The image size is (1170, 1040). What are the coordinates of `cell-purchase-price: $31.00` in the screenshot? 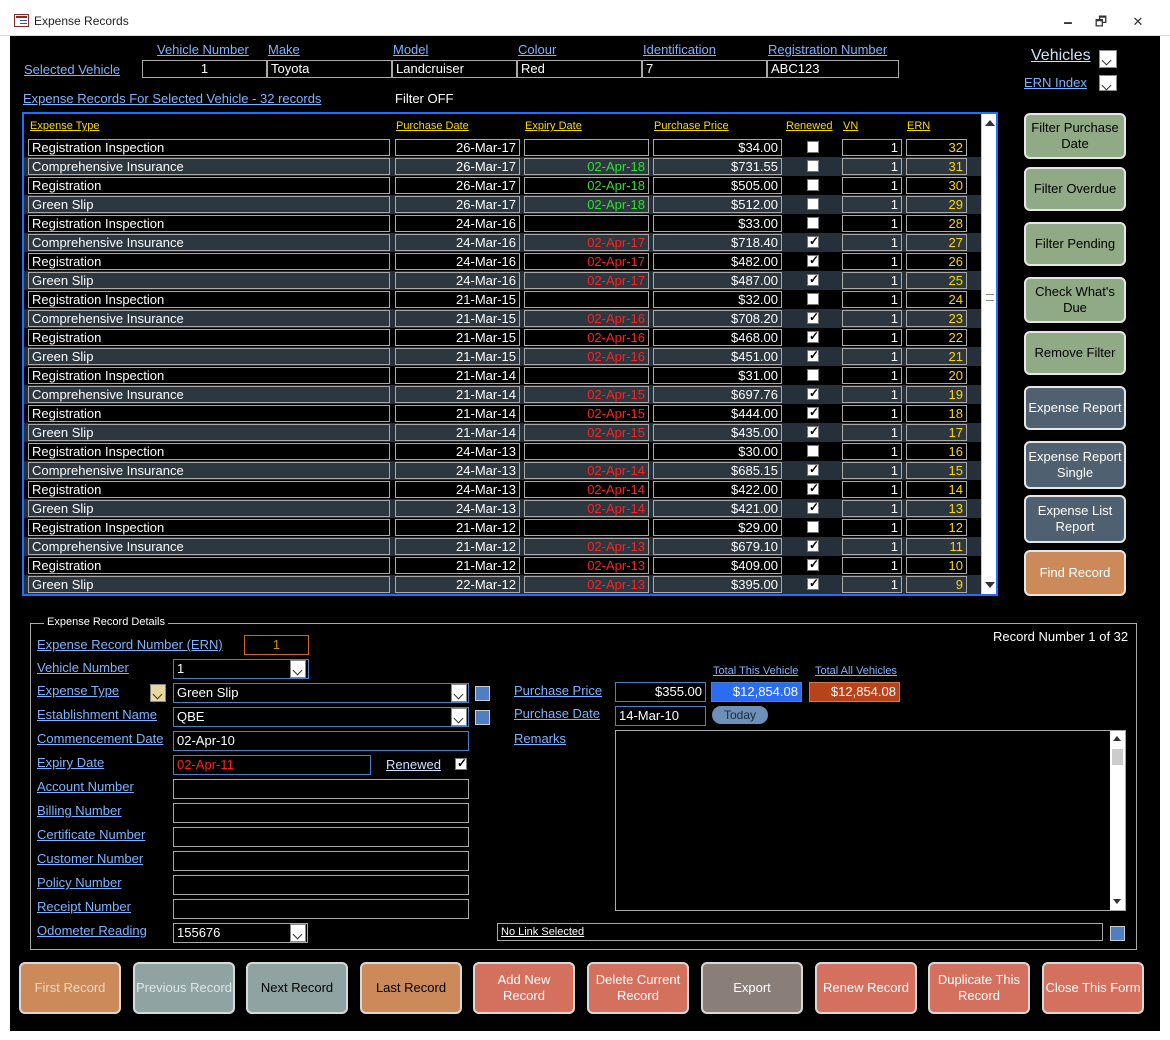 It's located at (717, 375).